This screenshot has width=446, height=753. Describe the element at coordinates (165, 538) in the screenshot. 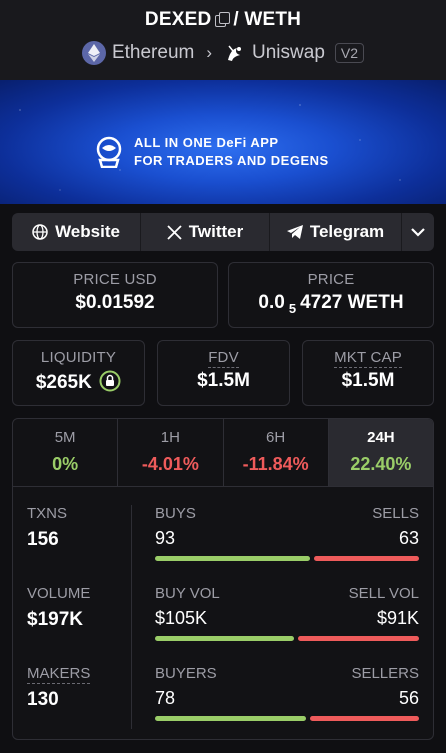

I see `buys-value: 93` at that location.